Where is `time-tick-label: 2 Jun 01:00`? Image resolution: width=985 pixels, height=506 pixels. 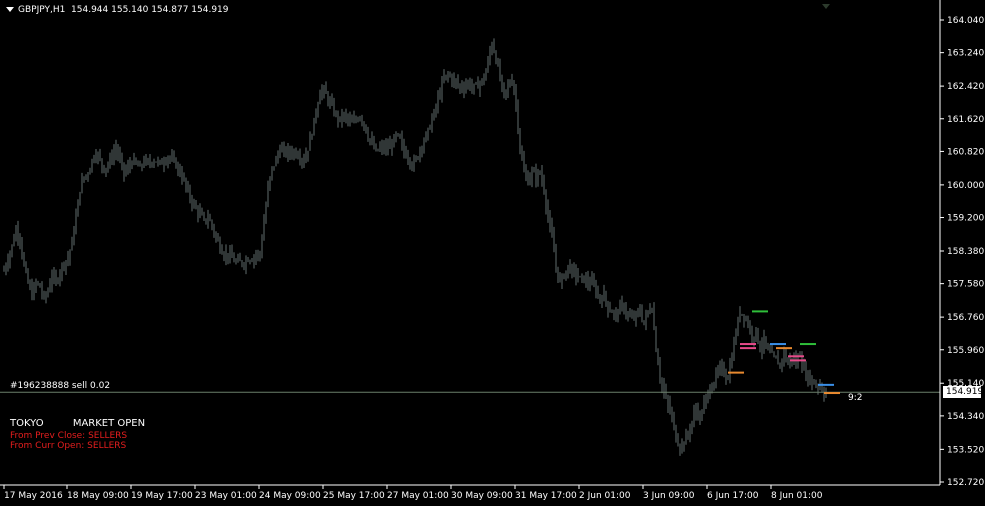 time-tick-label: 2 Jun 01:00 is located at coordinates (605, 496).